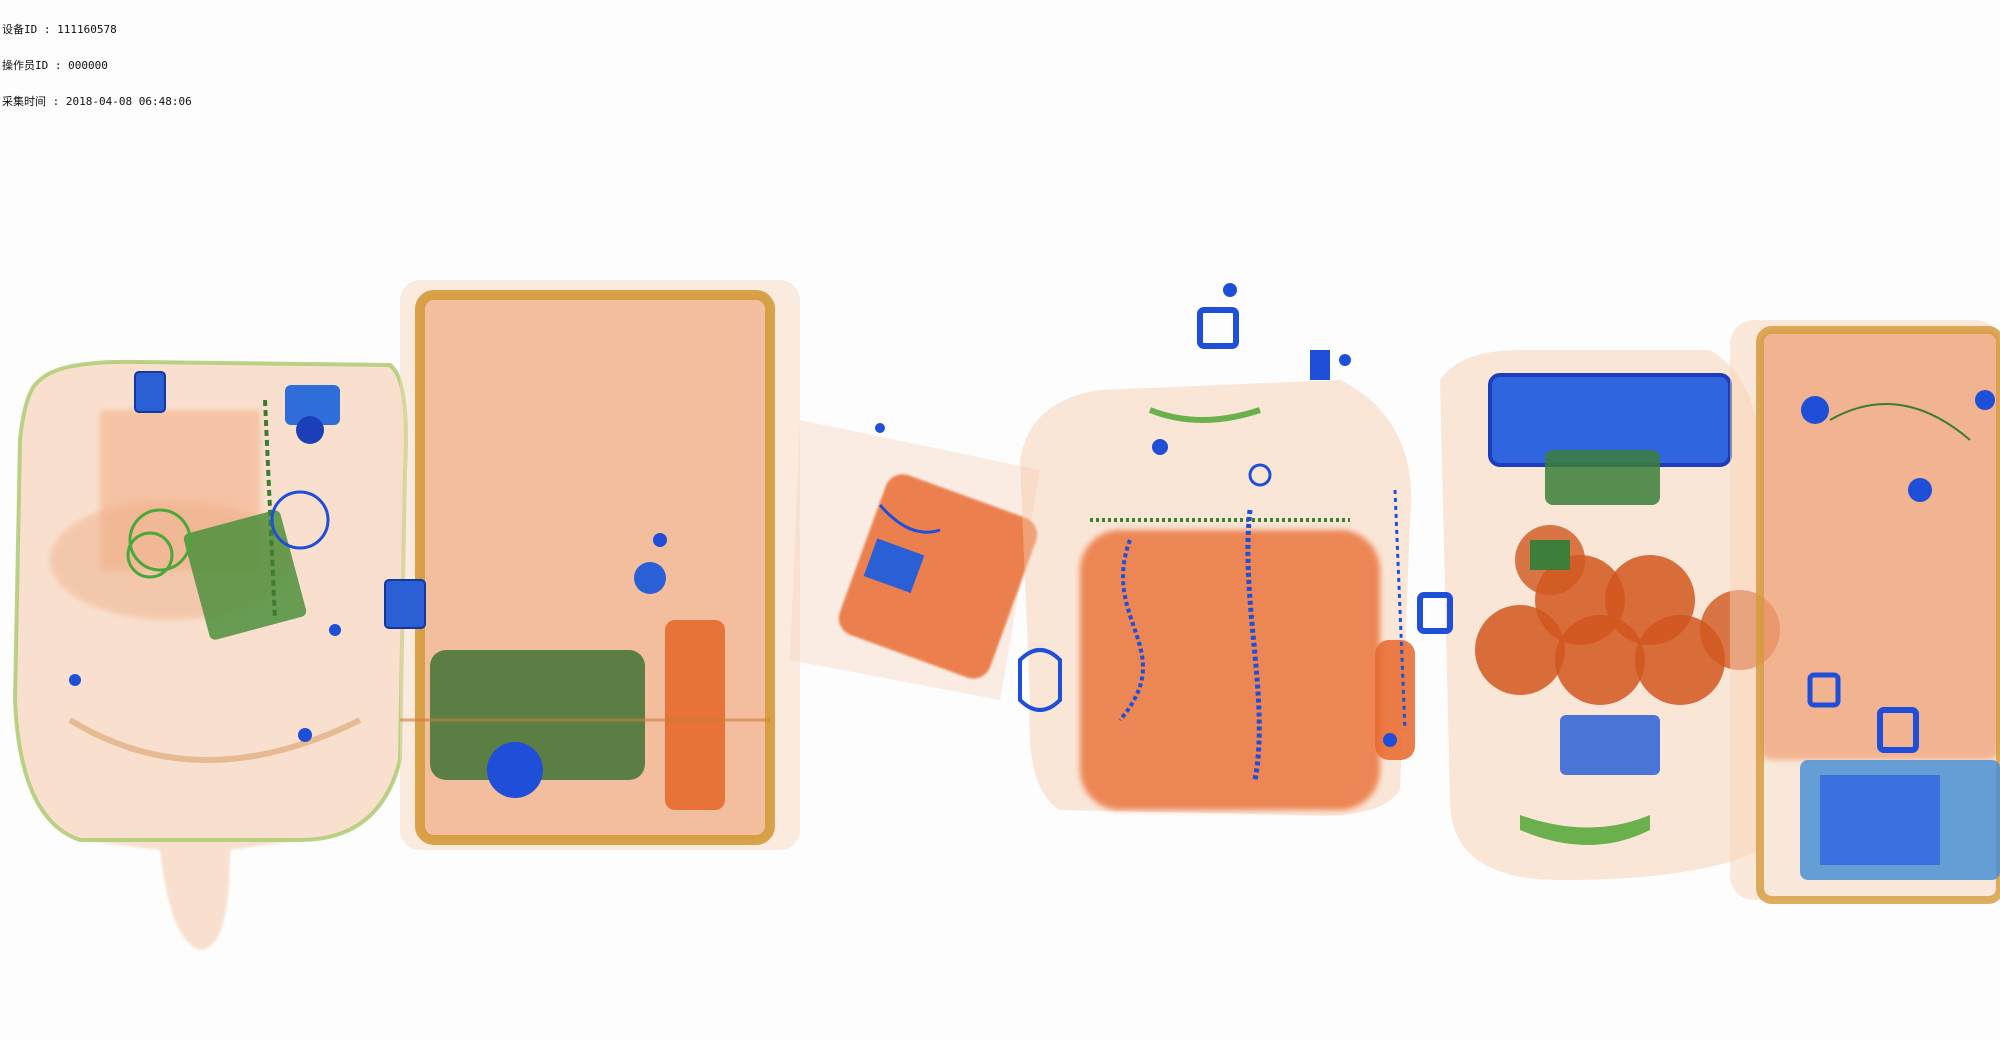  I want to click on bag-backpack-left, so click(210, 654).